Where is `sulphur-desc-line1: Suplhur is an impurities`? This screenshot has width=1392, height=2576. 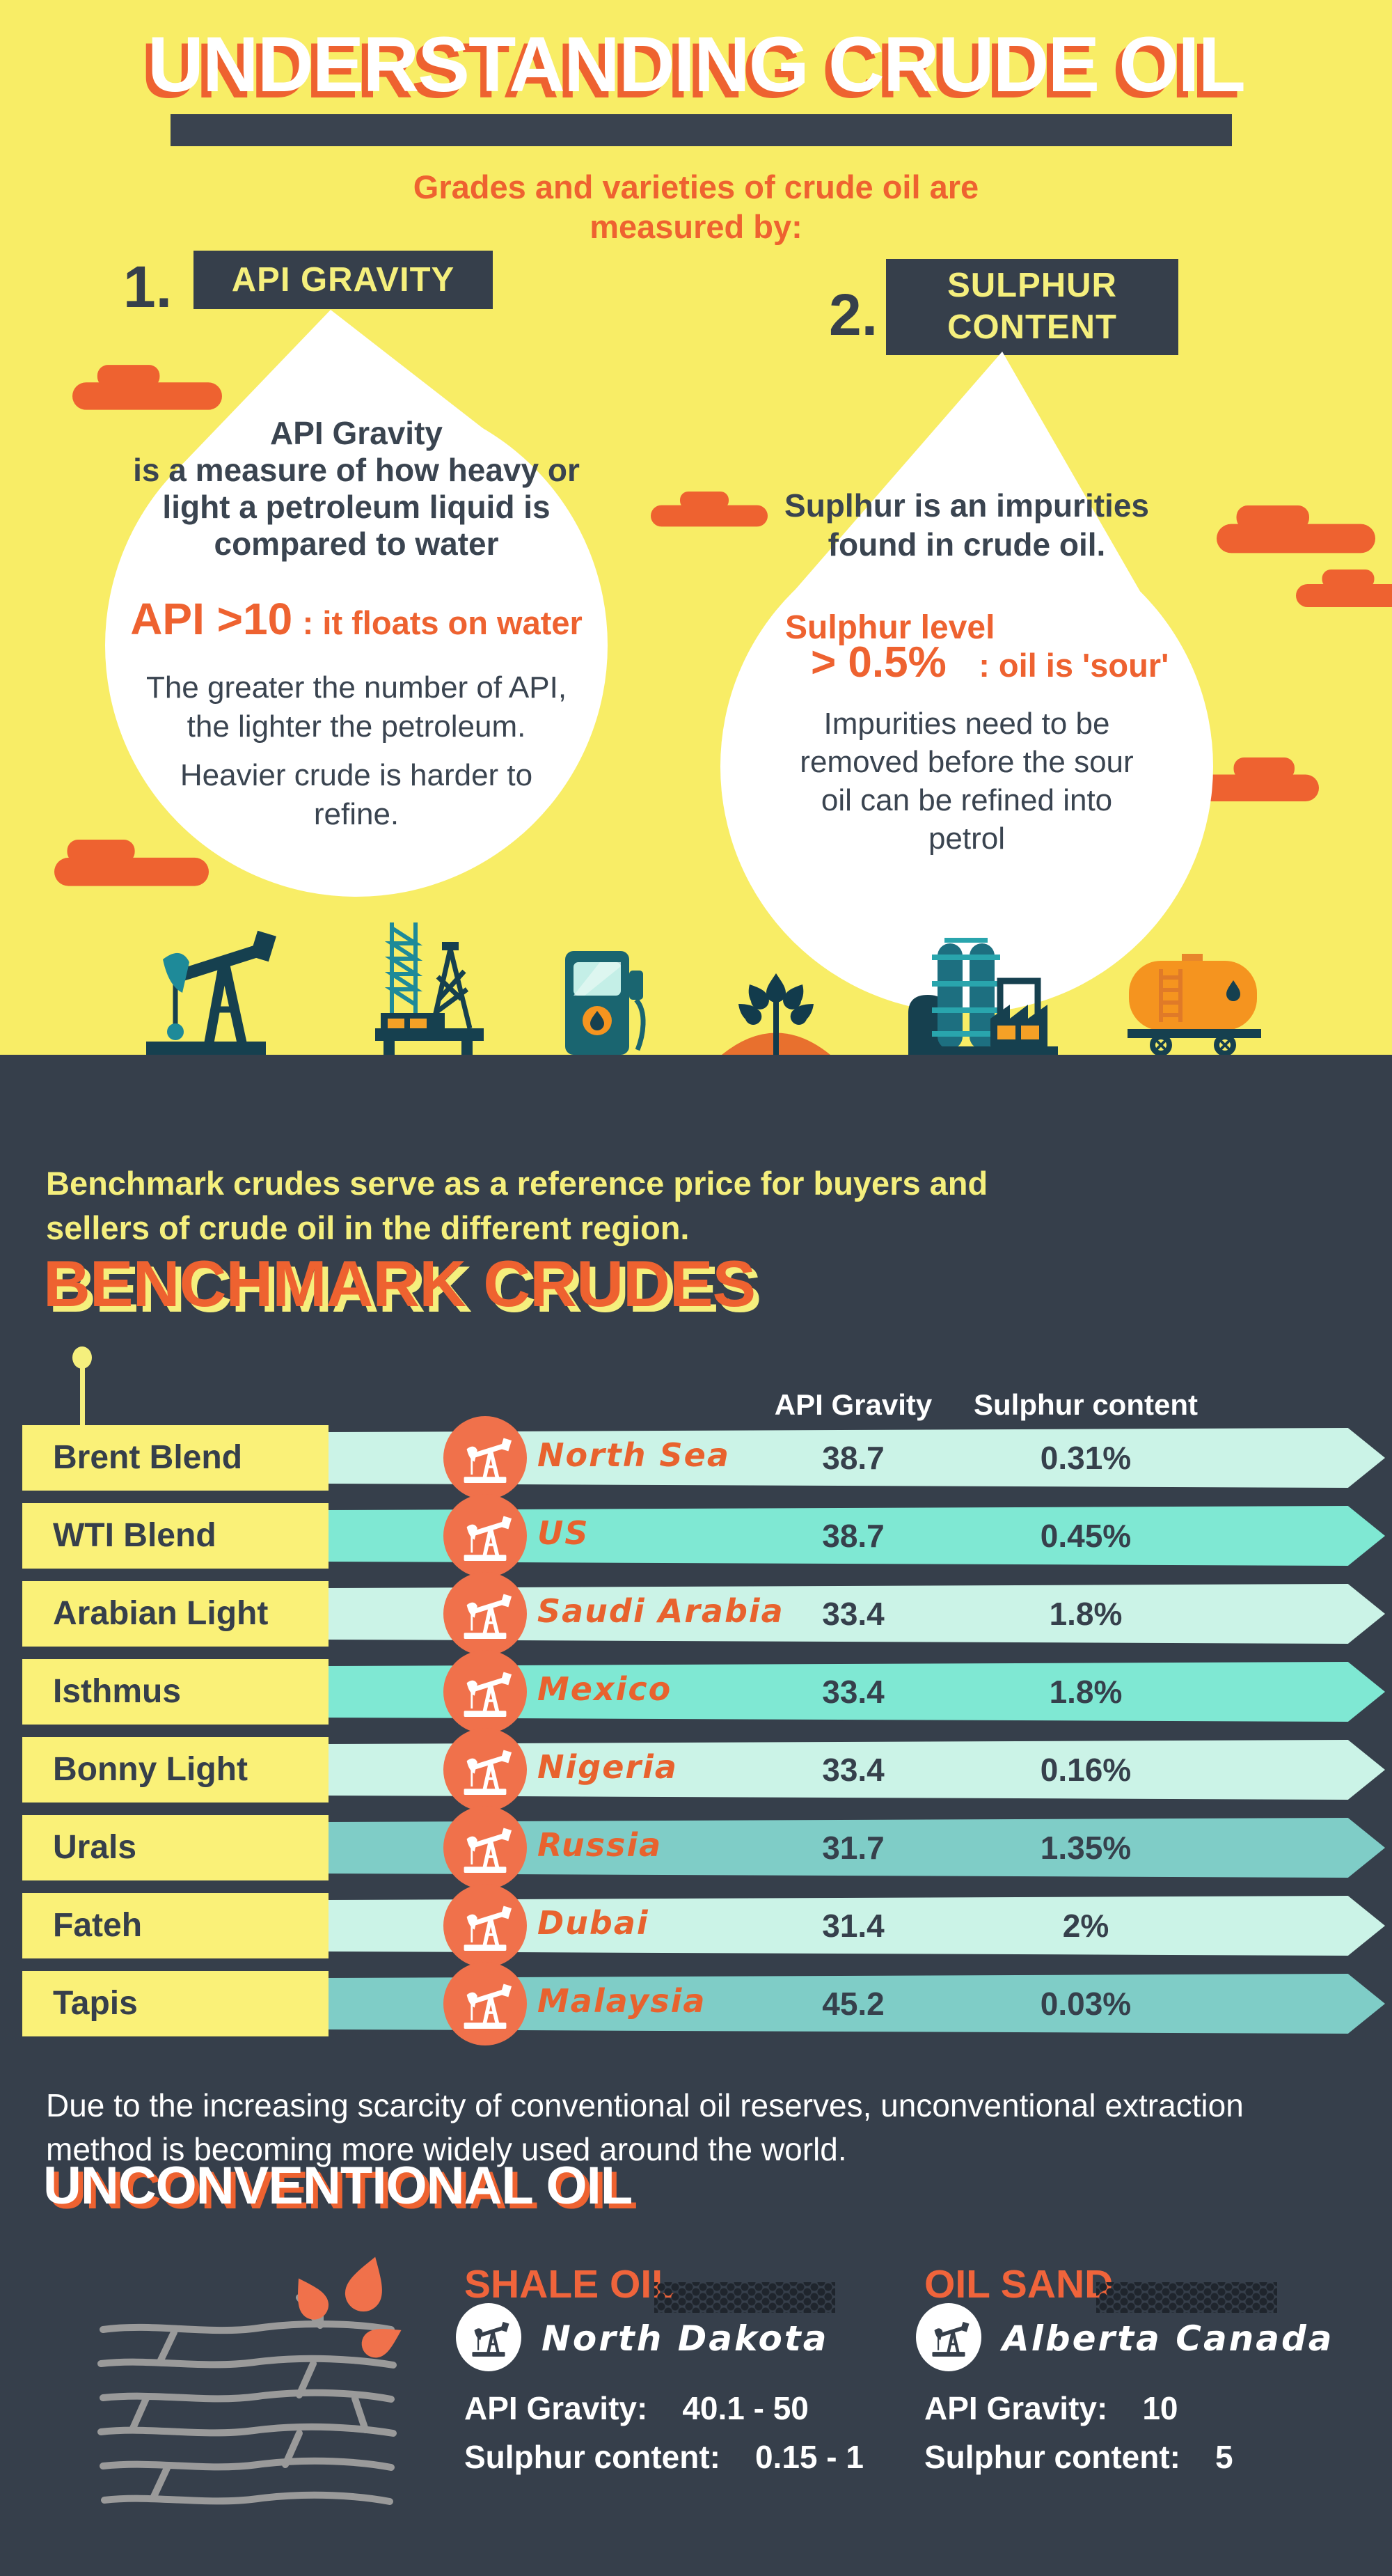 sulphur-desc-line1: Suplhur is an impurities is located at coordinates (966, 505).